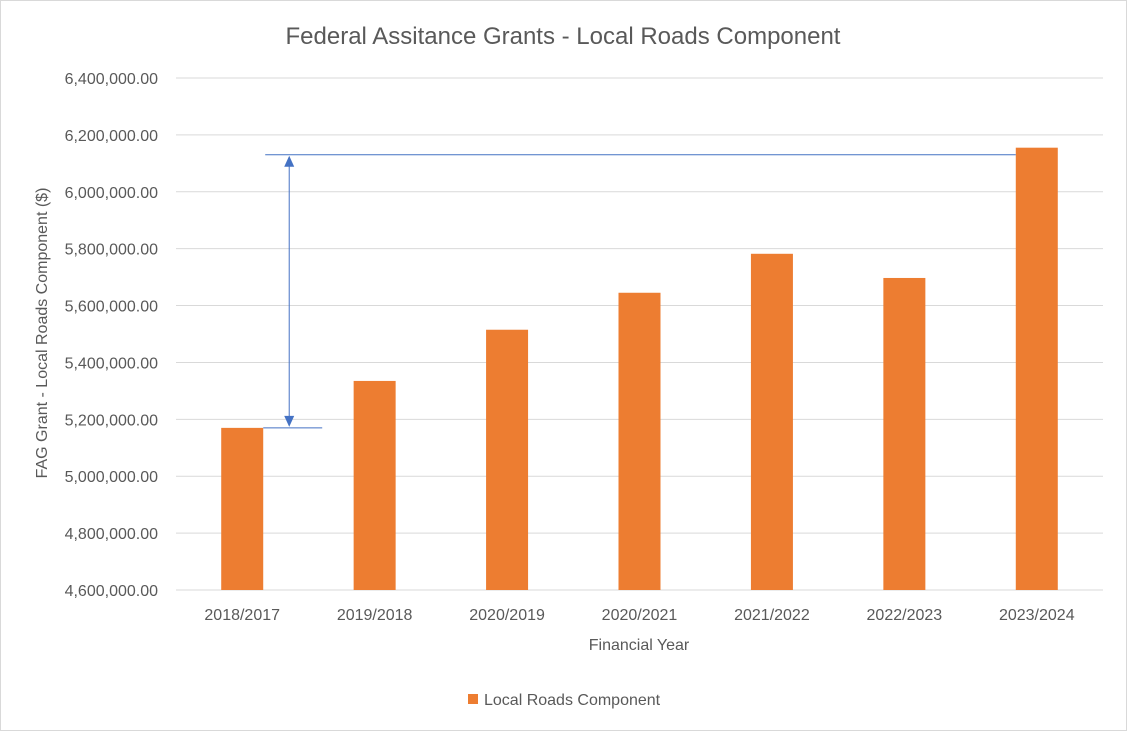 This screenshot has height=731, width=1127. Describe the element at coordinates (112, 193) in the screenshot. I see `y-tick-label: 6,000,000.00` at that location.